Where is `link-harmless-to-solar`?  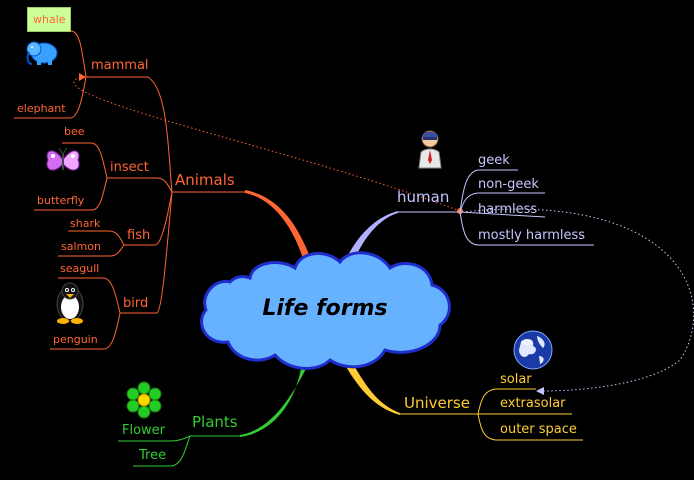 link-harmless-to-solar is located at coordinates (577, 300).